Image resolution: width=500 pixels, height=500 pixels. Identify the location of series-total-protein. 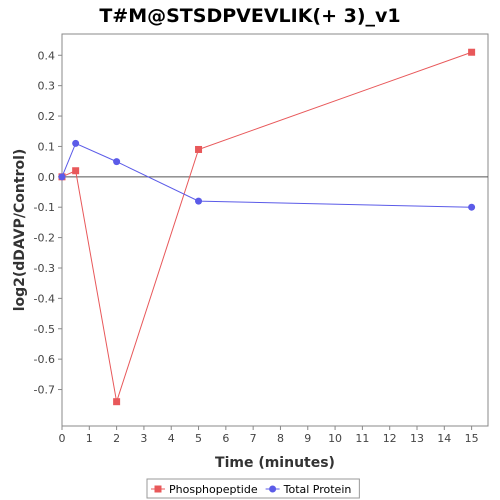
(267, 175).